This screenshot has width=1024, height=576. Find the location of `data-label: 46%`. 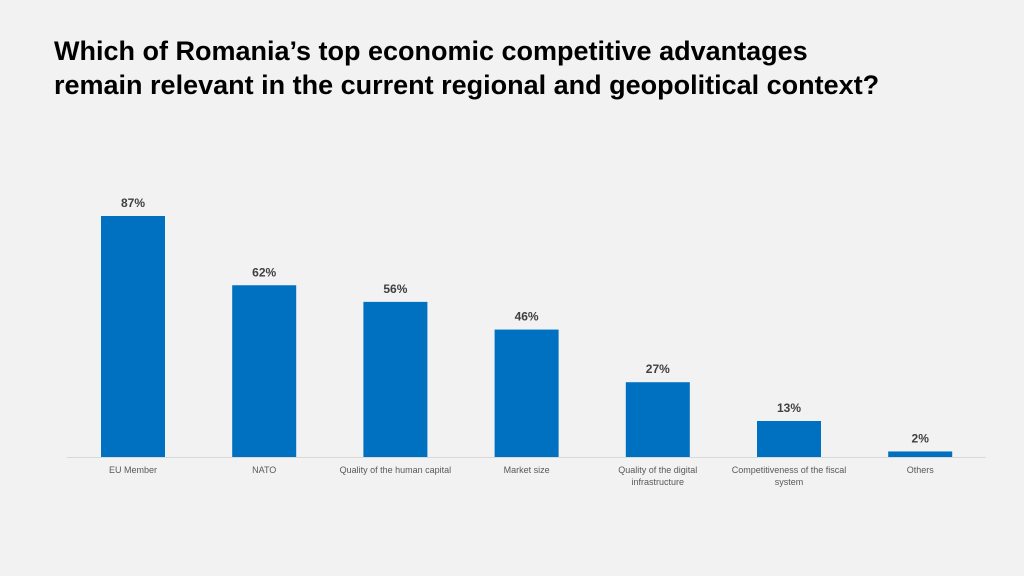

data-label: 46% is located at coordinates (527, 317).